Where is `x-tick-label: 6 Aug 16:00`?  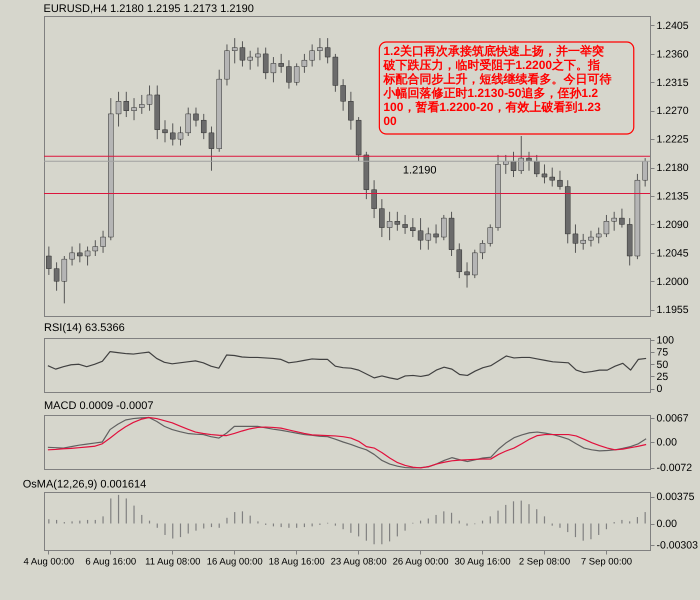
x-tick-label: 6 Aug 16:00 is located at coordinates (110, 562).